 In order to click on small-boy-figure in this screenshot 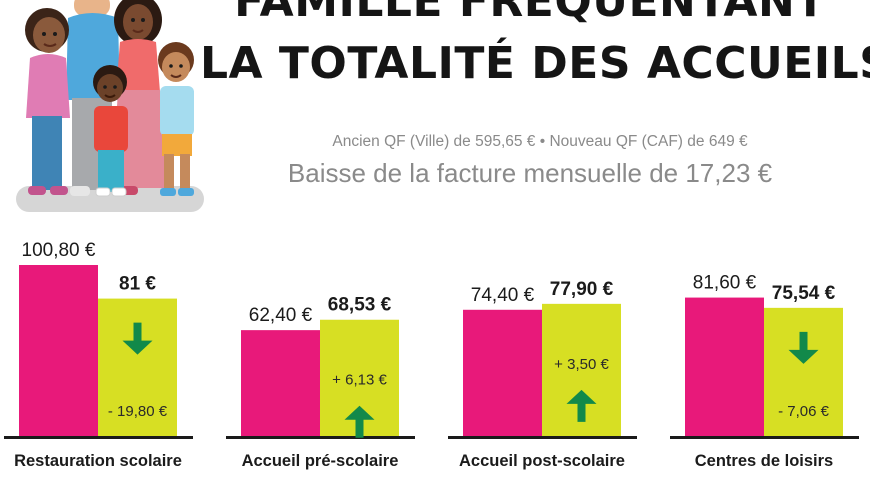, I will do `click(176, 119)`.